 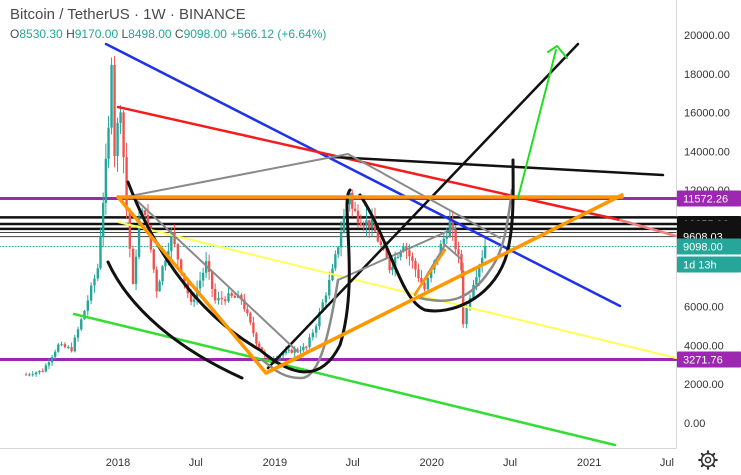 I want to click on interval-label: 1W, so click(x=154, y=14).